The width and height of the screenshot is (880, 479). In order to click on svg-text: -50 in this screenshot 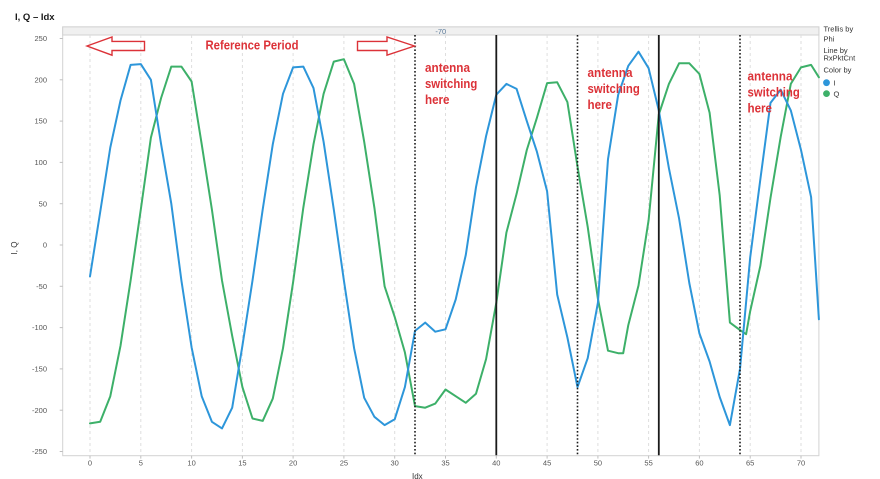, I will do `click(41, 286)`.